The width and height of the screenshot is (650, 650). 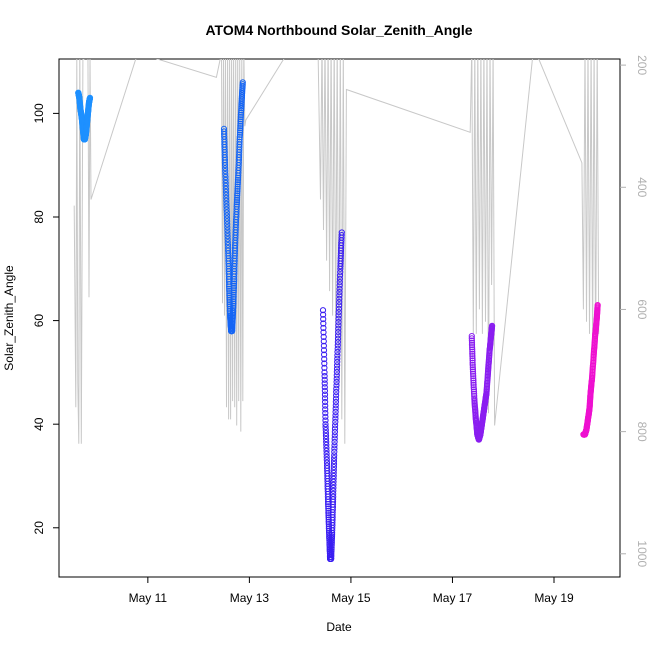 I want to click on y-tick-label: 80, so click(x=39, y=217).